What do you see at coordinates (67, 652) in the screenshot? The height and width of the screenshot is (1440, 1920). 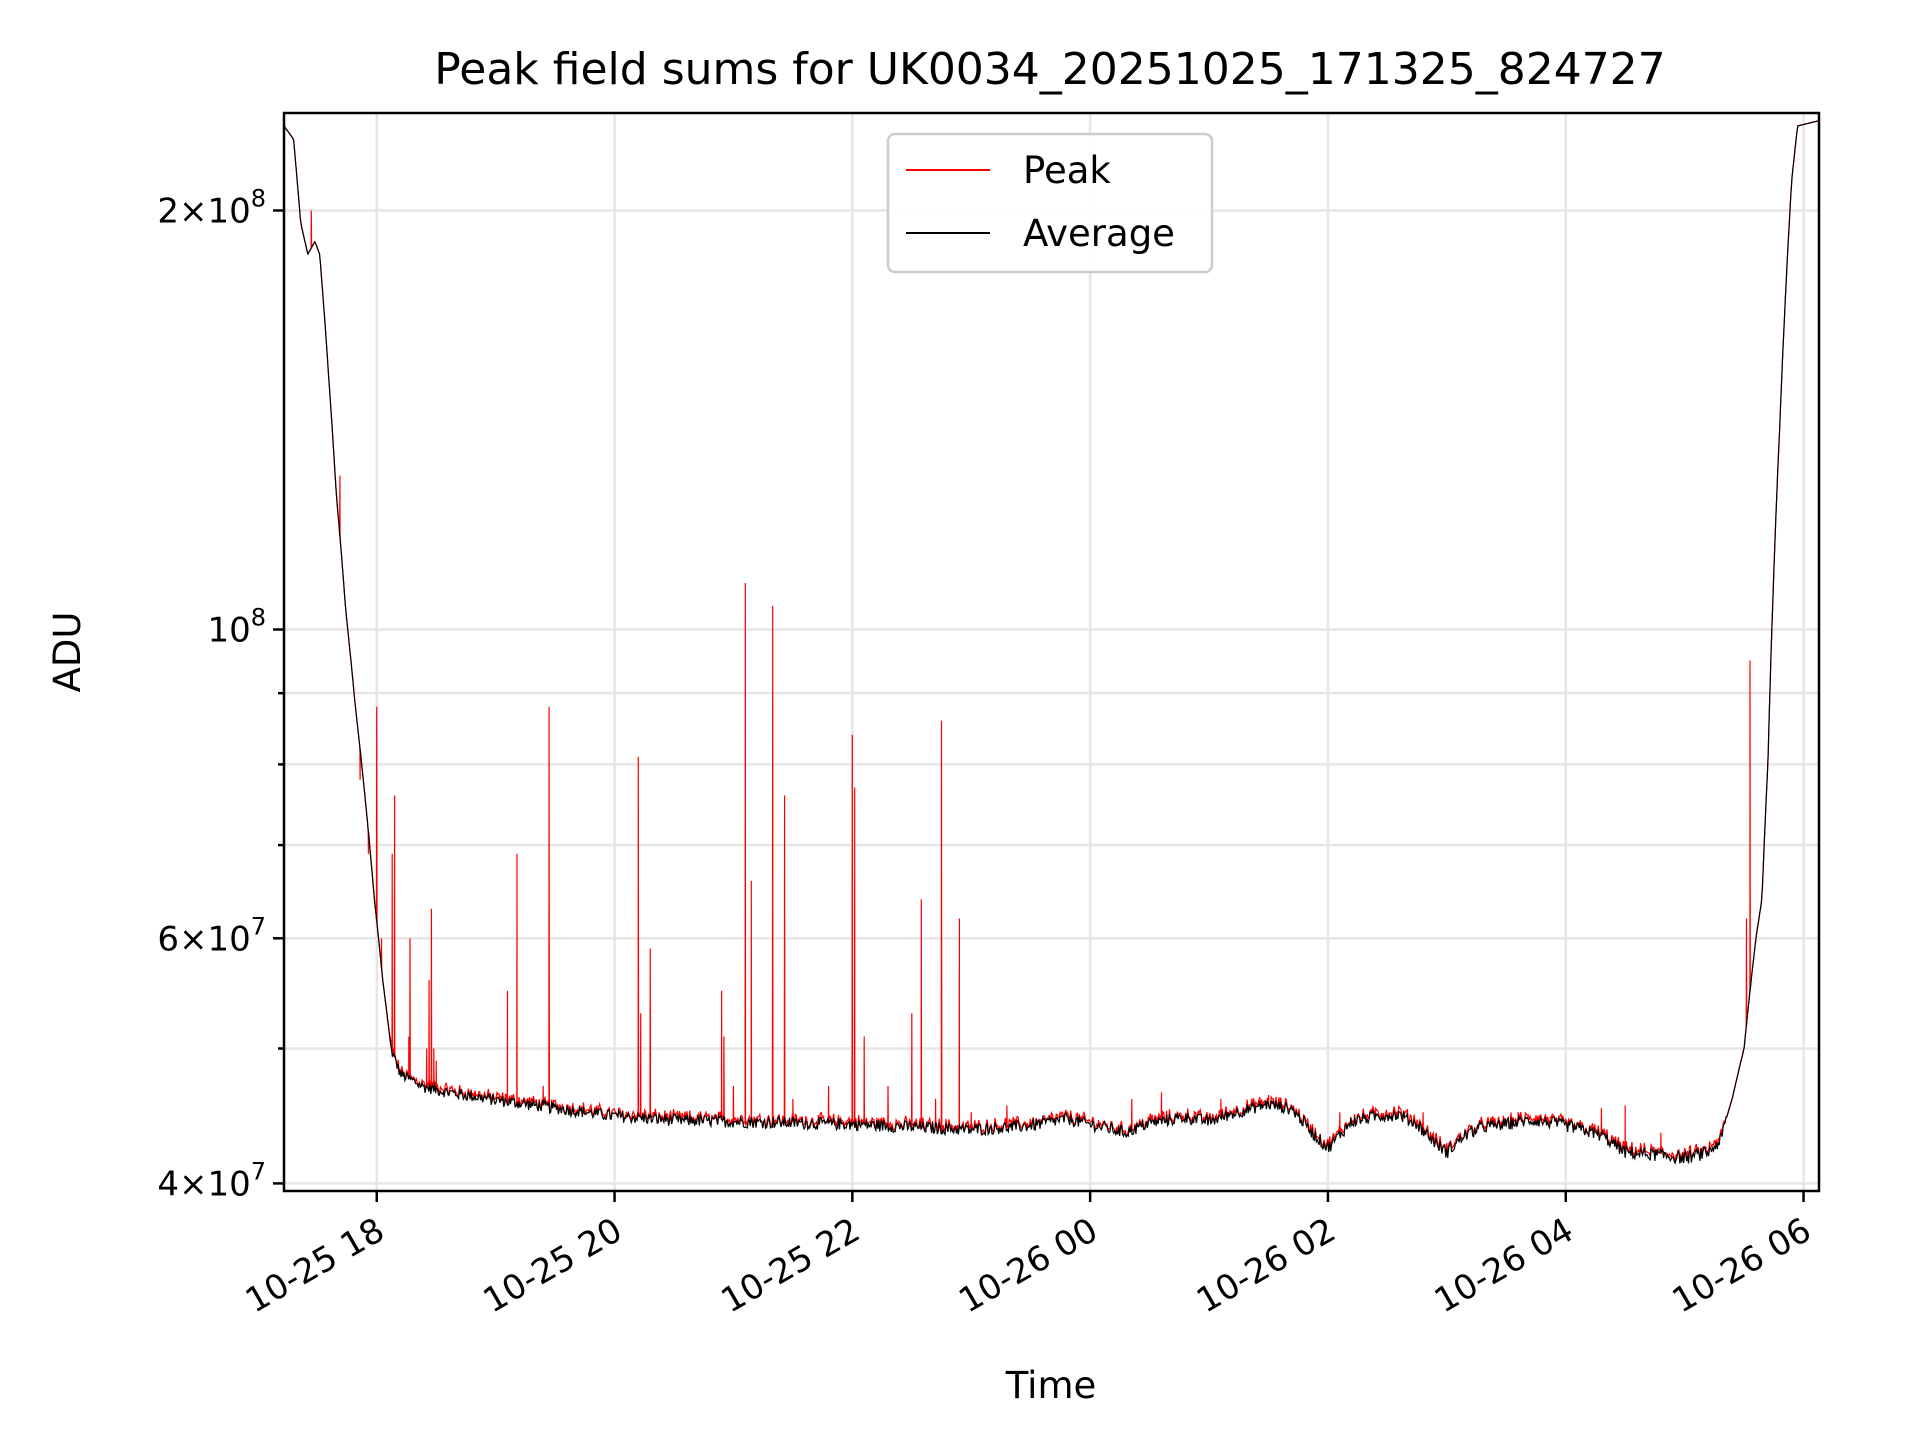 I see `y-axis-label: ADU` at bounding box center [67, 652].